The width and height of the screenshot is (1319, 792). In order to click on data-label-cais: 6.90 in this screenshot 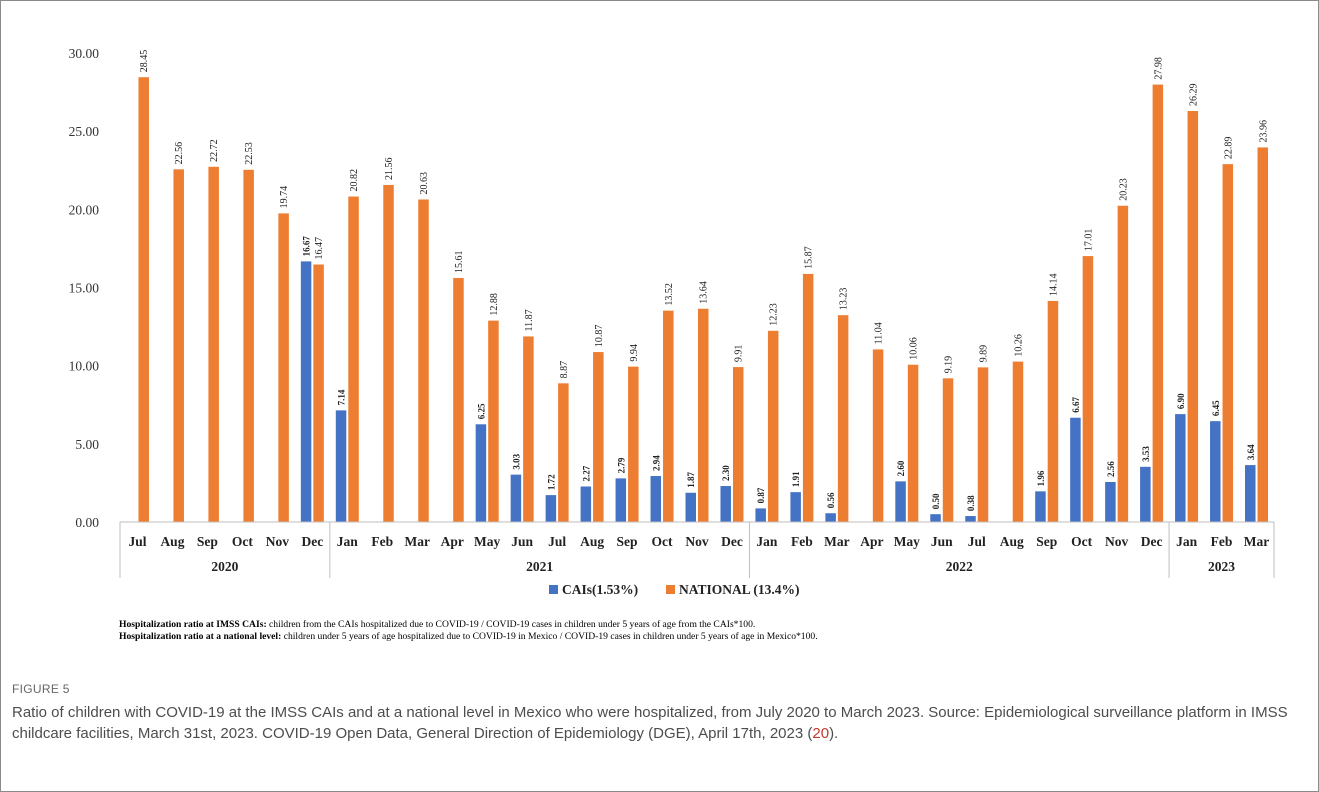, I will do `click(1181, 401)`.